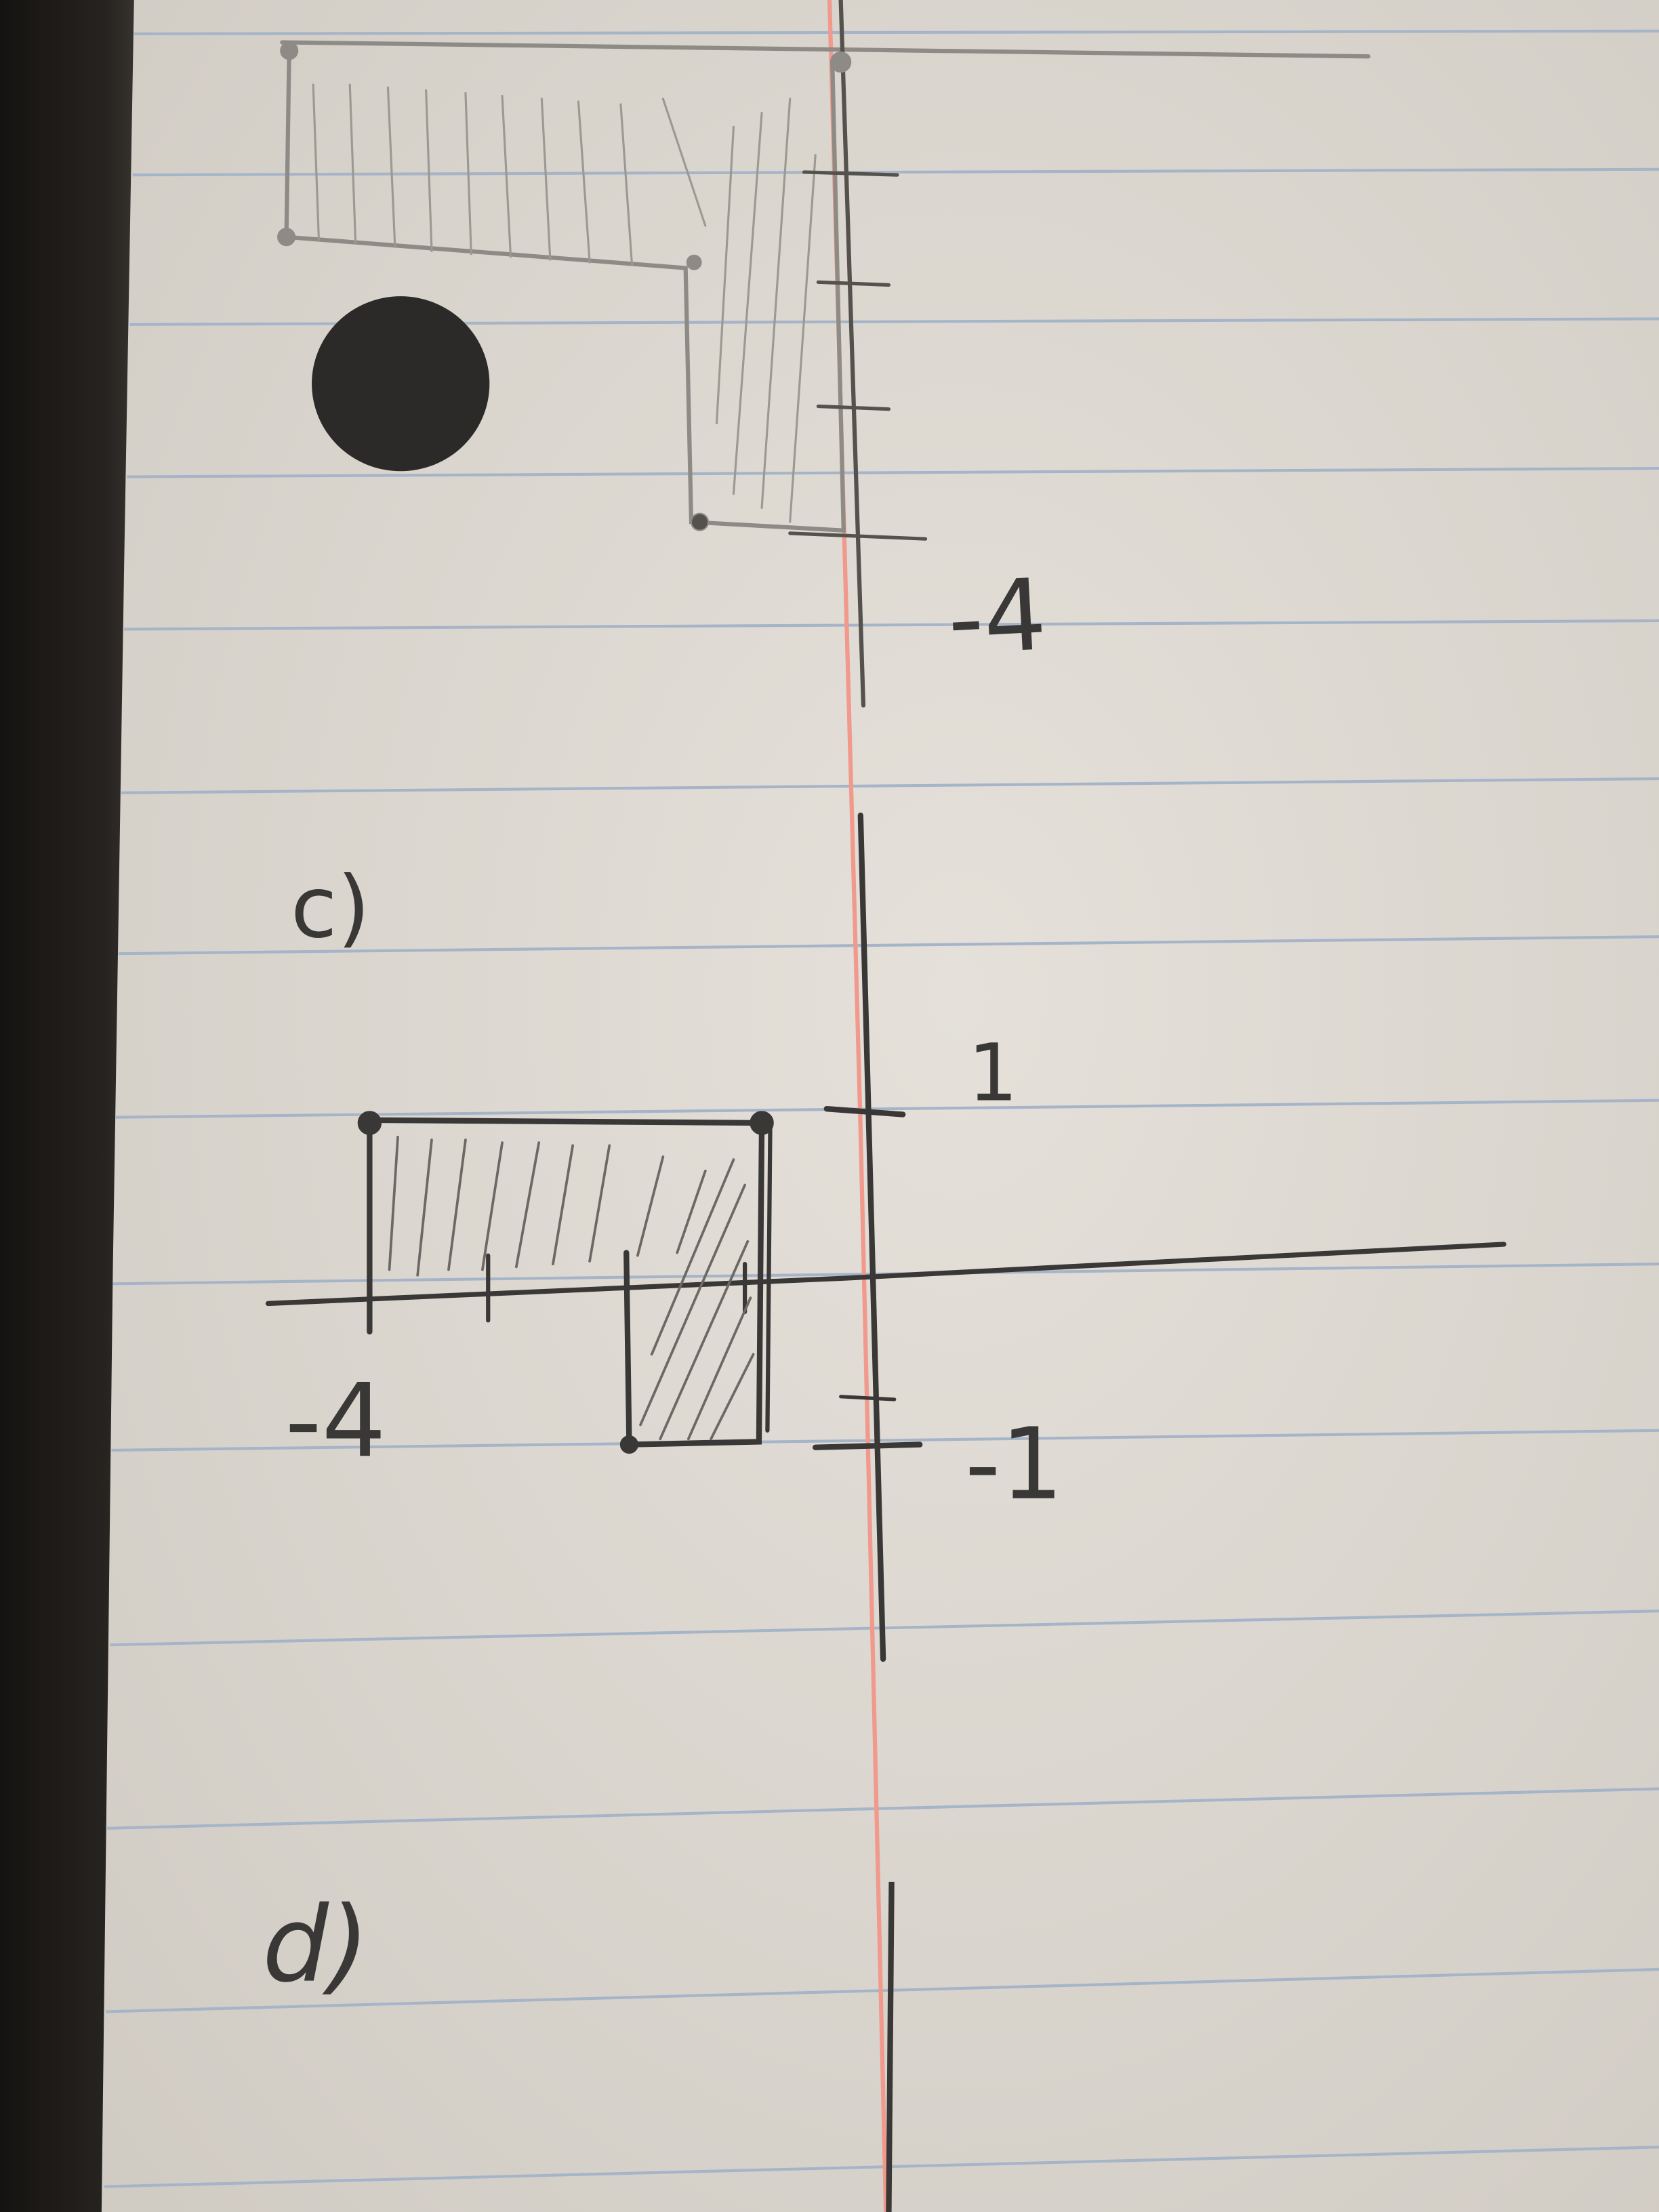 Image resolution: width=1659 pixels, height=2212 pixels. What do you see at coordinates (769, 1276) in the screenshot?
I see `c-shape-edge` at bounding box center [769, 1276].